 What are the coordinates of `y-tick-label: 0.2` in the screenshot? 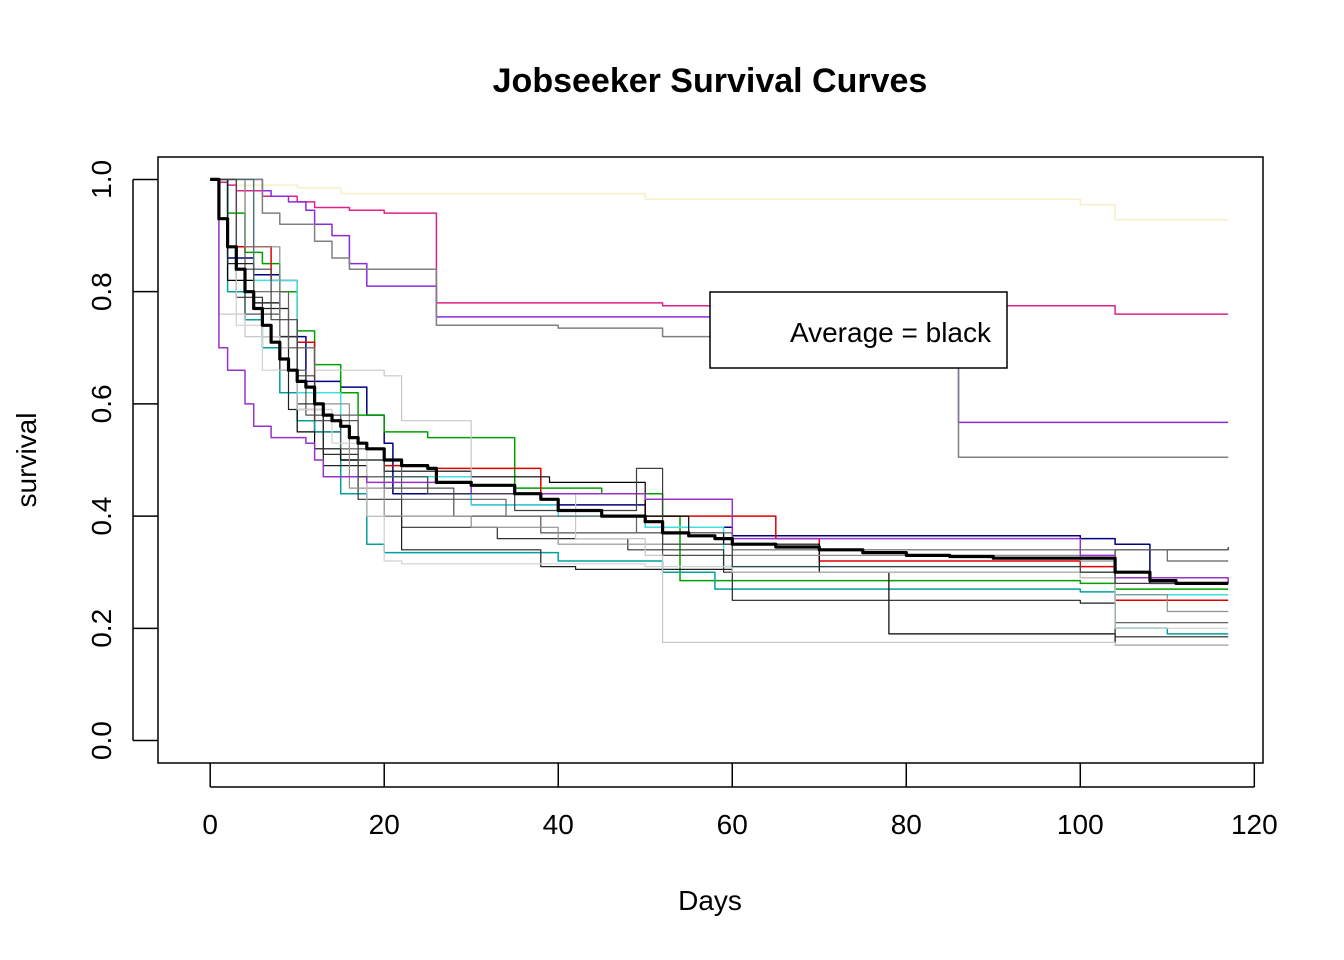 It's located at (101, 628).